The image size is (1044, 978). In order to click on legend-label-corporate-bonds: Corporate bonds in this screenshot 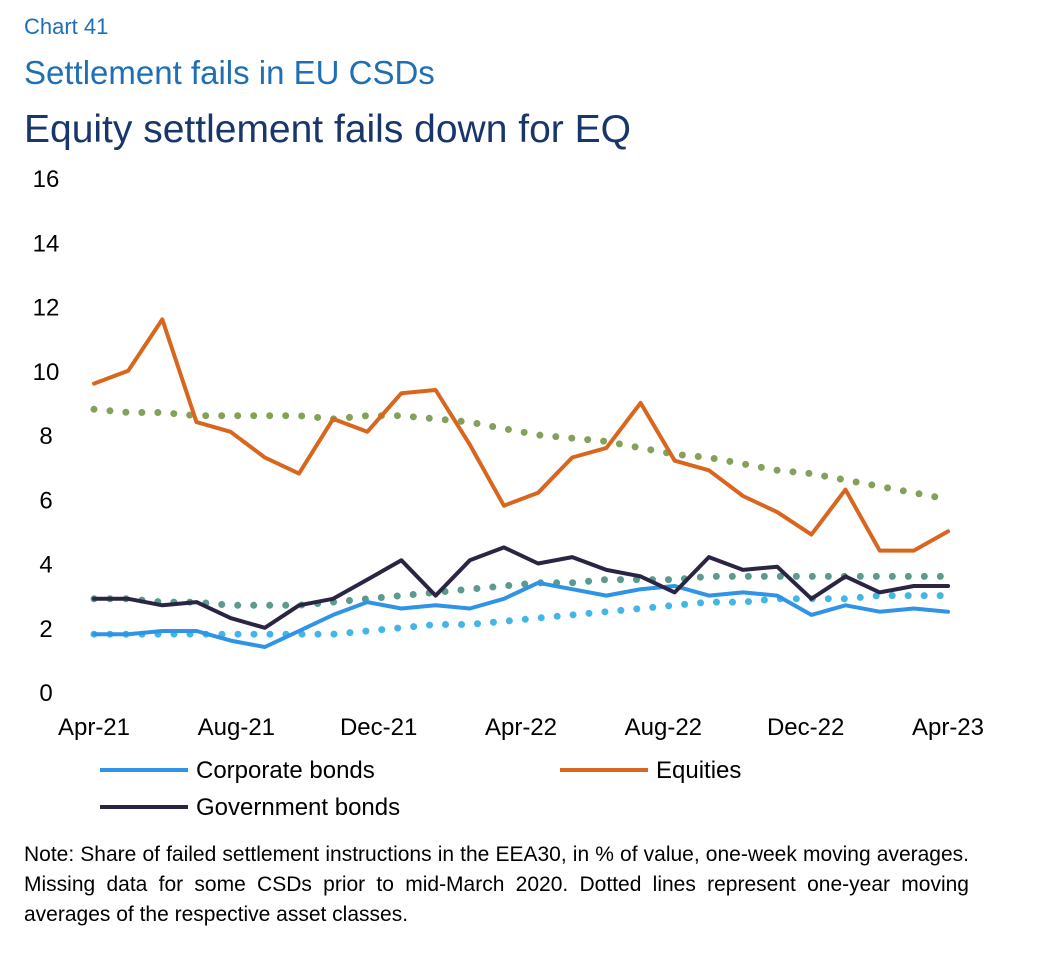, I will do `click(285, 770)`.